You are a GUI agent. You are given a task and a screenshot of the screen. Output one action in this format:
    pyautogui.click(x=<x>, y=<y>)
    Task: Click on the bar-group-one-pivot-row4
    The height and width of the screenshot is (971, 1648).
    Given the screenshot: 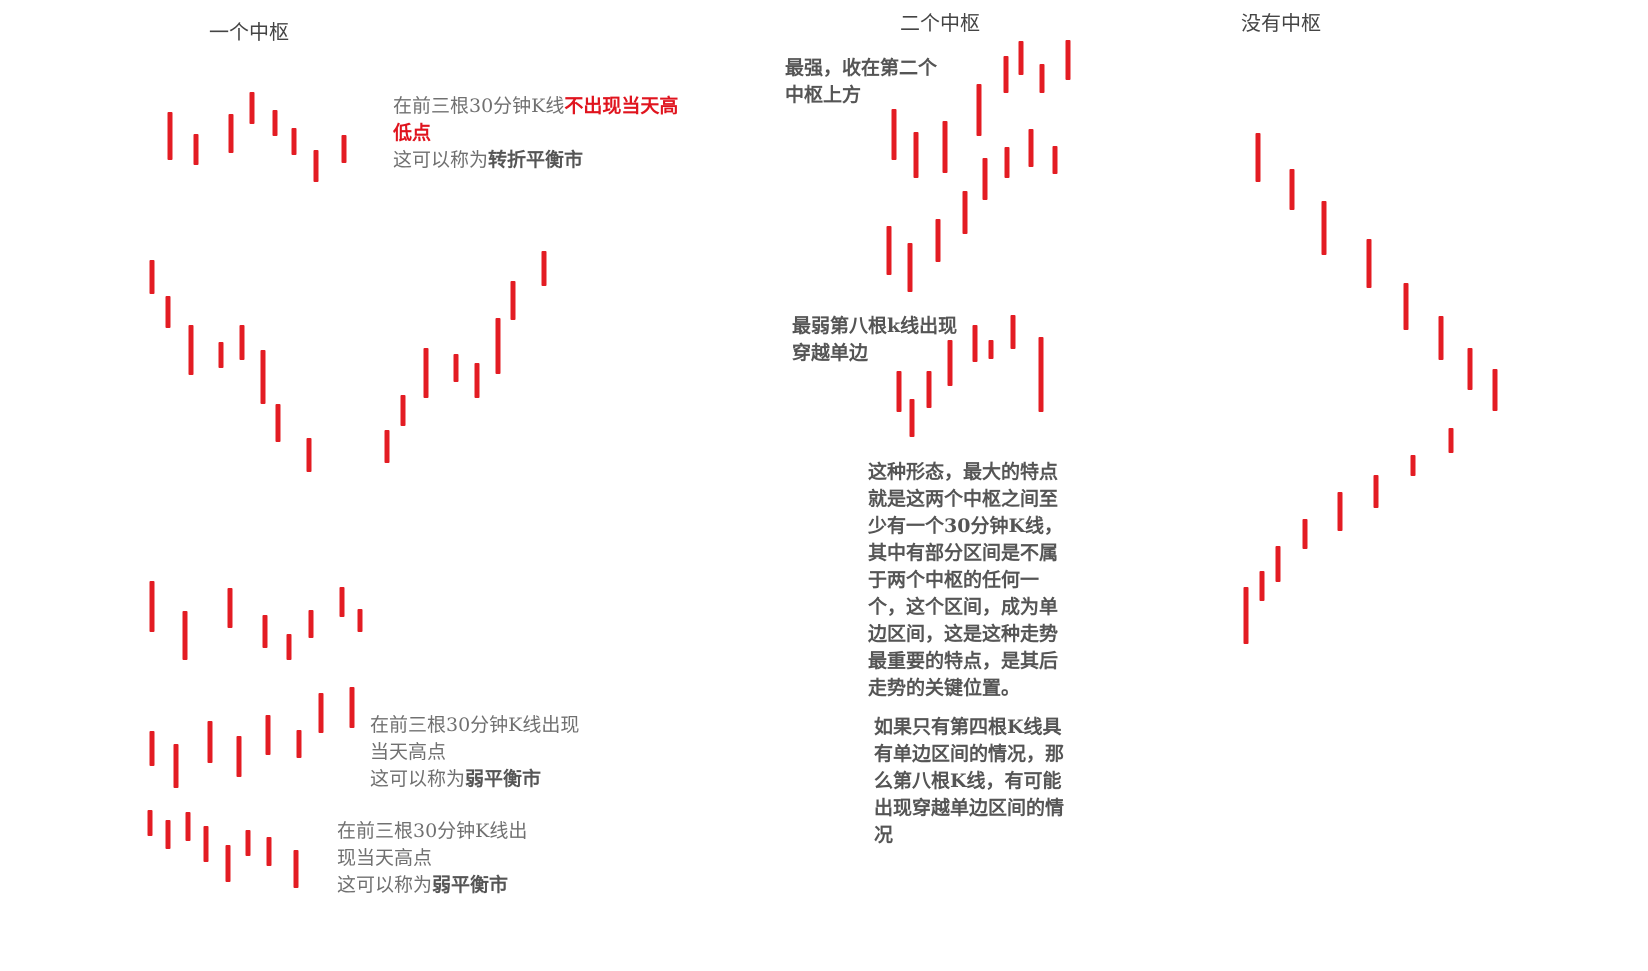 What is the action you would take?
    pyautogui.click(x=252, y=737)
    